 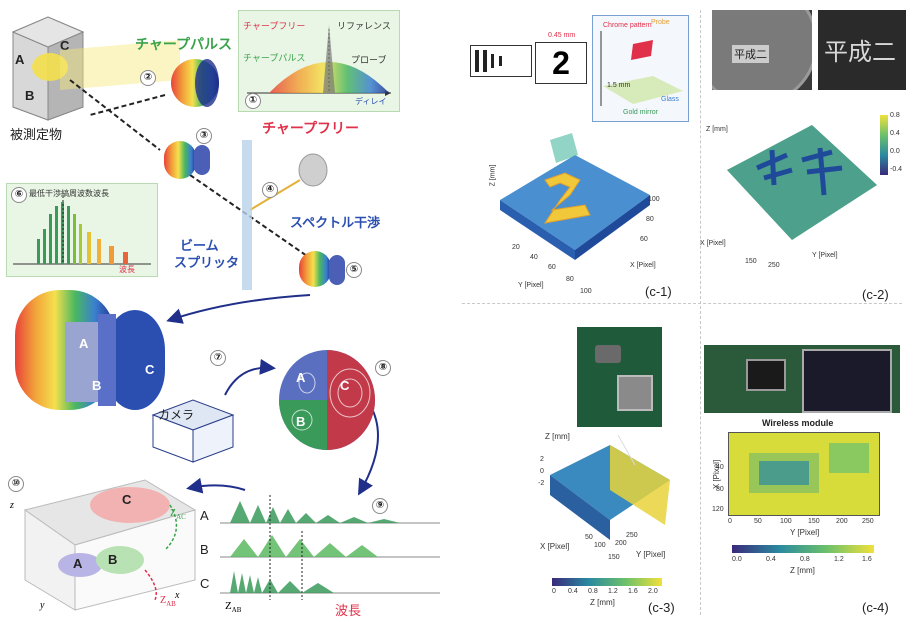 What do you see at coordinates (573, 591) in the screenshot?
I see `c3-cb-1: 0.4` at bounding box center [573, 591].